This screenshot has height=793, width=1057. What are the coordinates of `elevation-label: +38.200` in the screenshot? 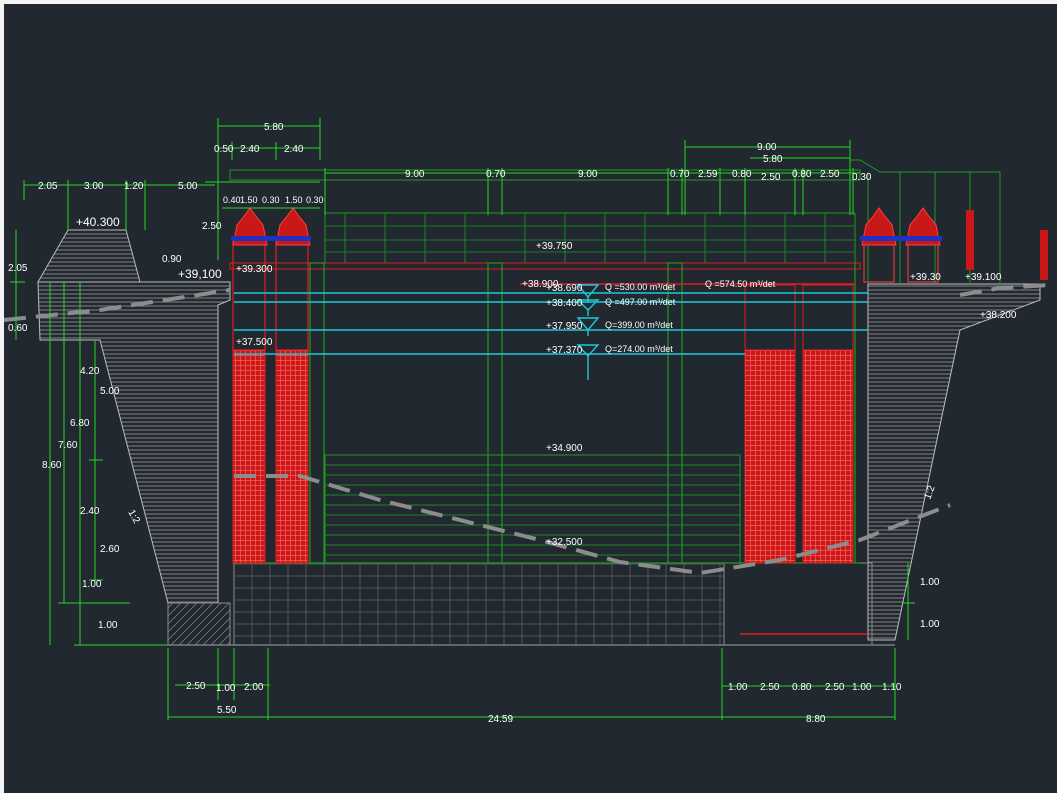 It's located at (998, 315).